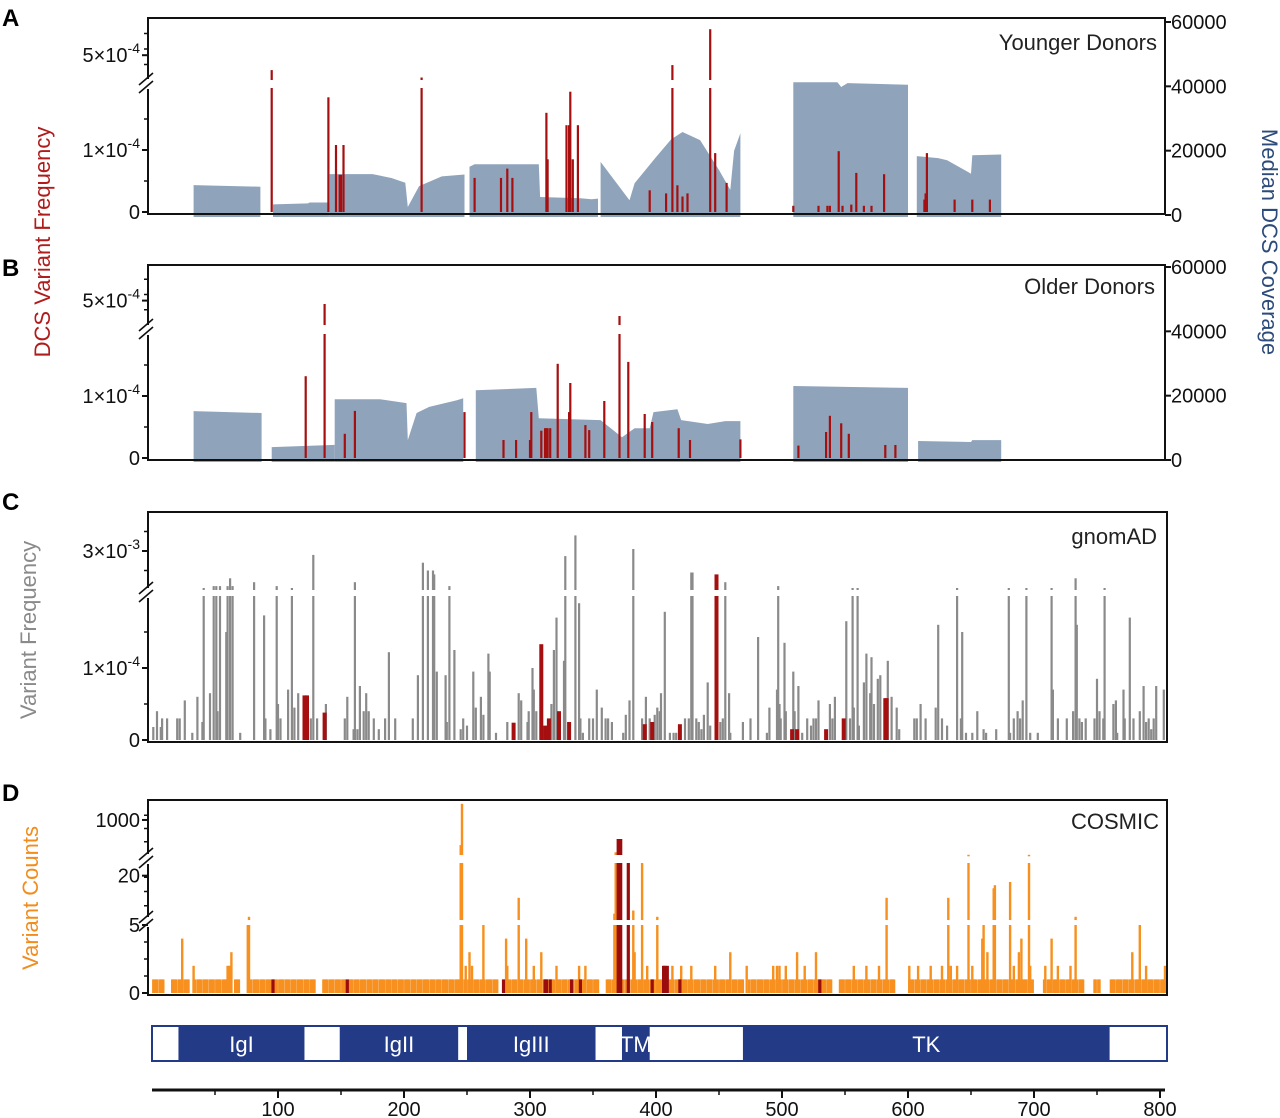 Image resolution: width=1280 pixels, height=1118 pixels. I want to click on tick-base: 1000, so click(118, 821).